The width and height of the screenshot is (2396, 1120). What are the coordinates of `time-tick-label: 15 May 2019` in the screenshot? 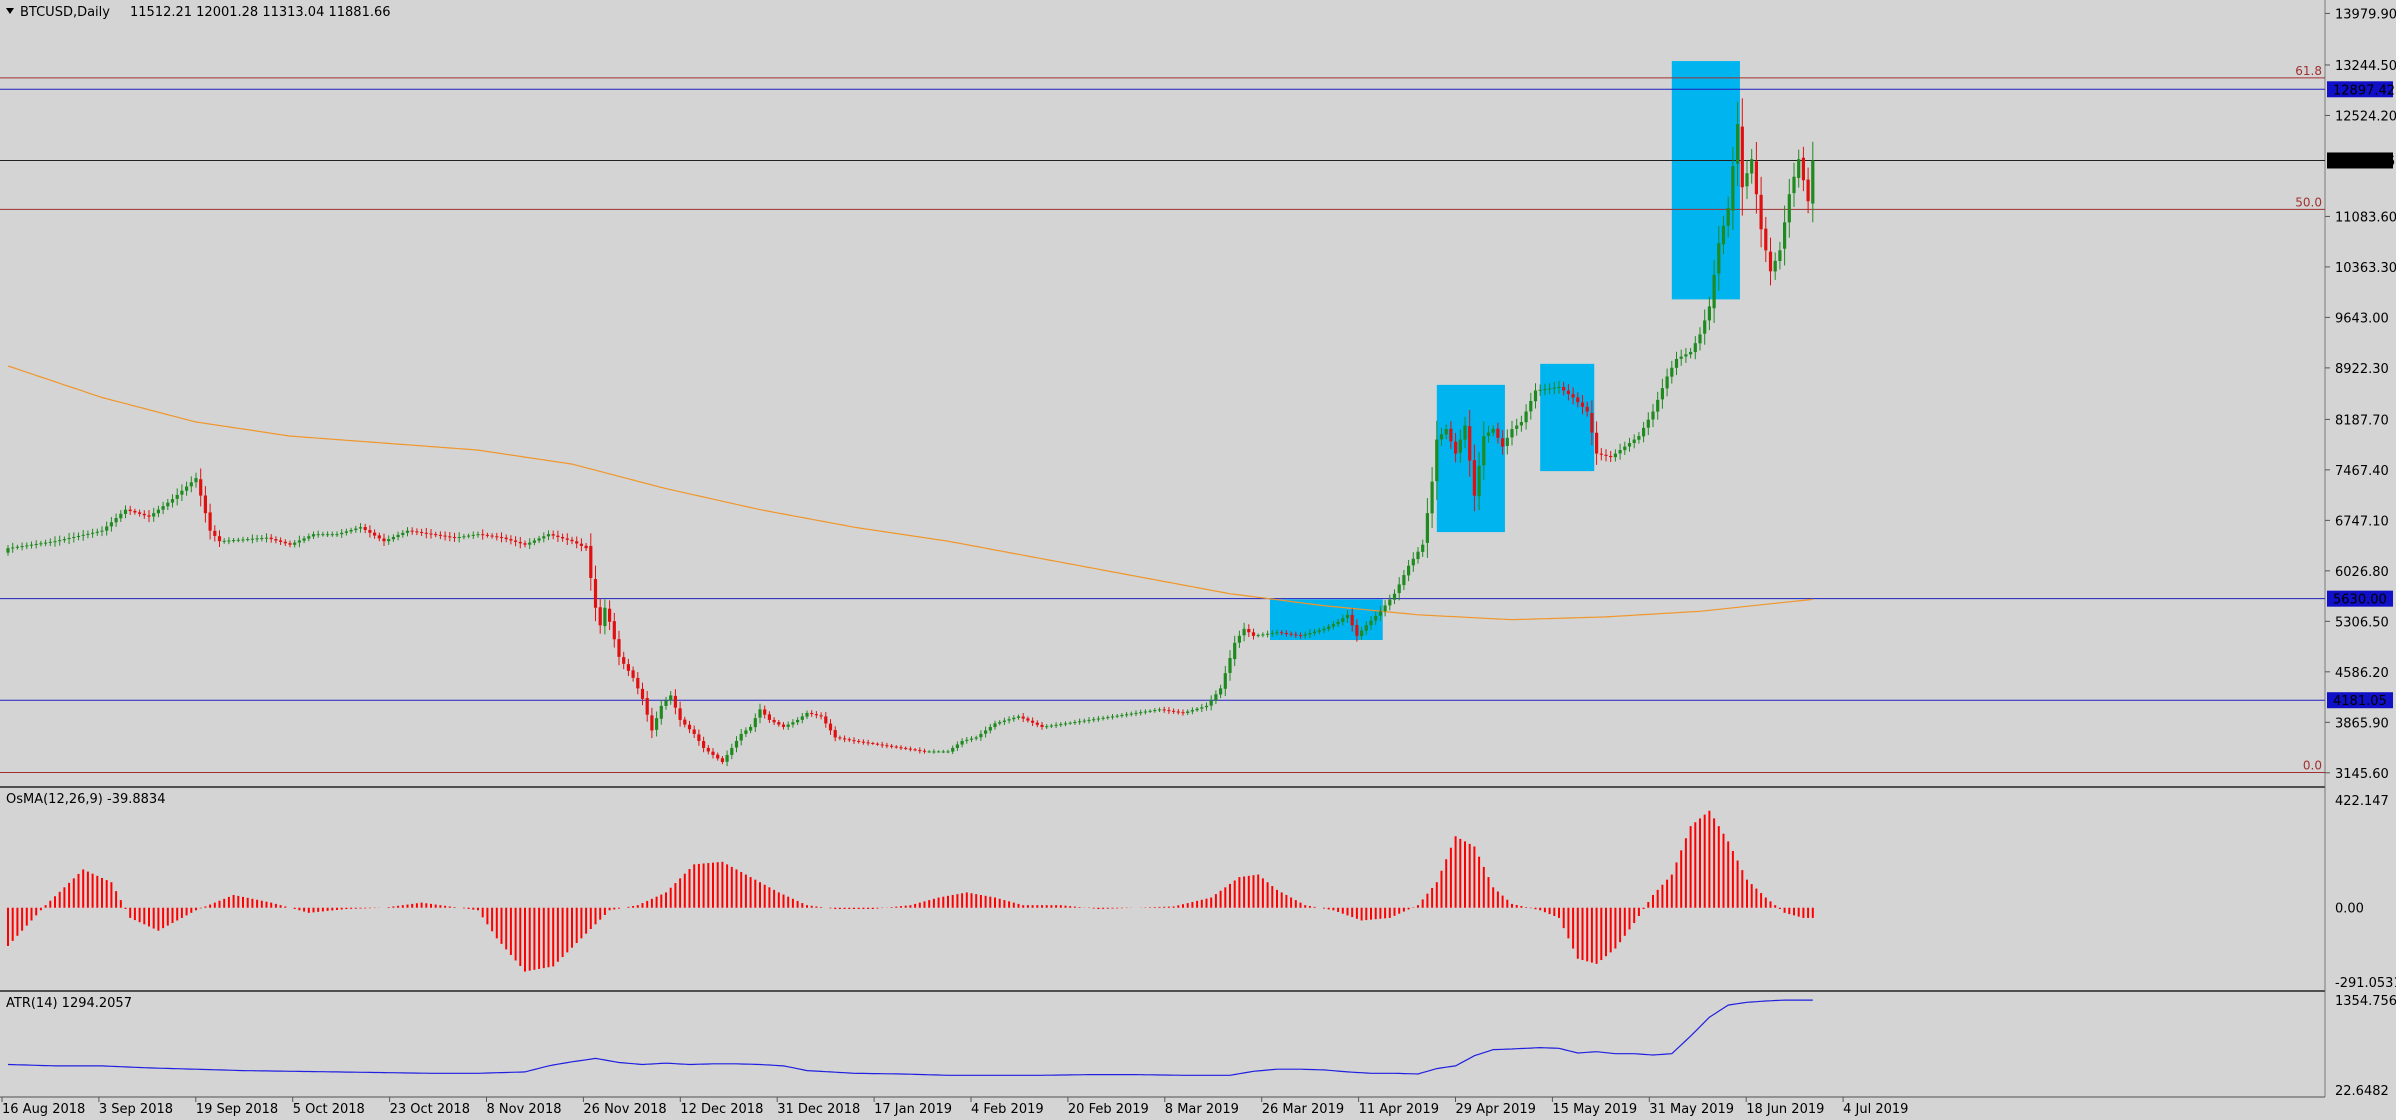 It's located at (1594, 1109).